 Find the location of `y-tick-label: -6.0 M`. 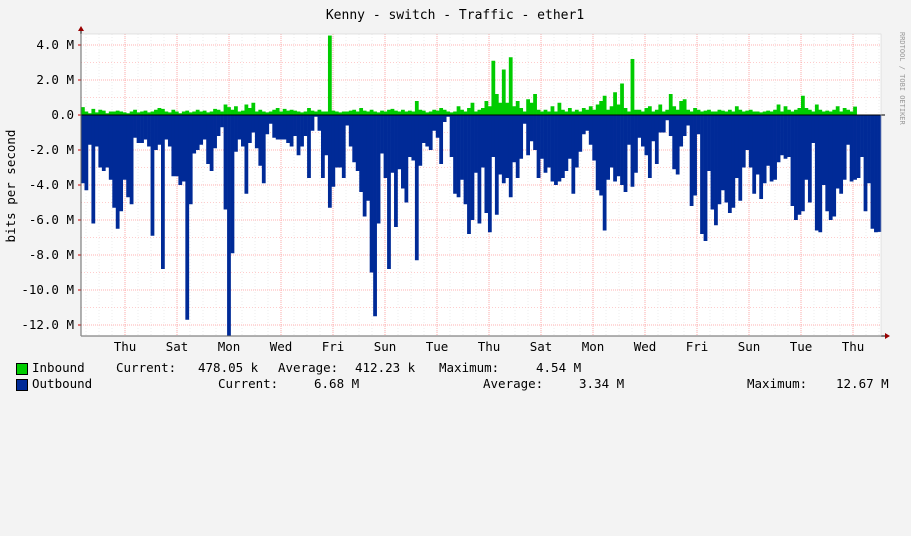

y-tick-label: -6.0 M is located at coordinates (51, 219).